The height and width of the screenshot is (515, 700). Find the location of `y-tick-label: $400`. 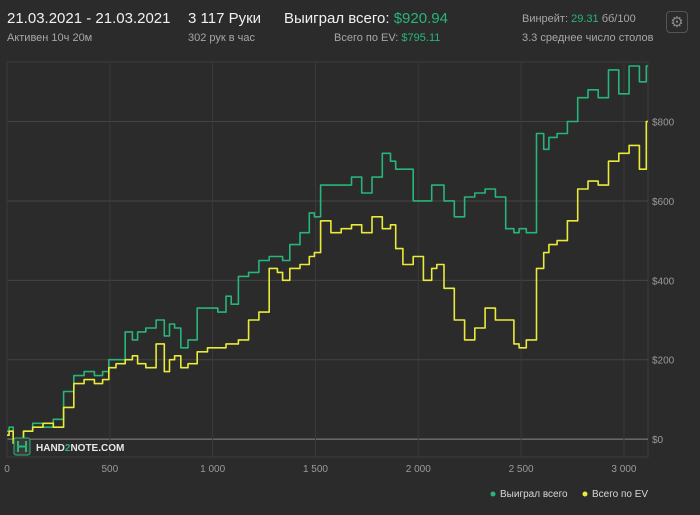

y-tick-label: $400 is located at coordinates (663, 281).